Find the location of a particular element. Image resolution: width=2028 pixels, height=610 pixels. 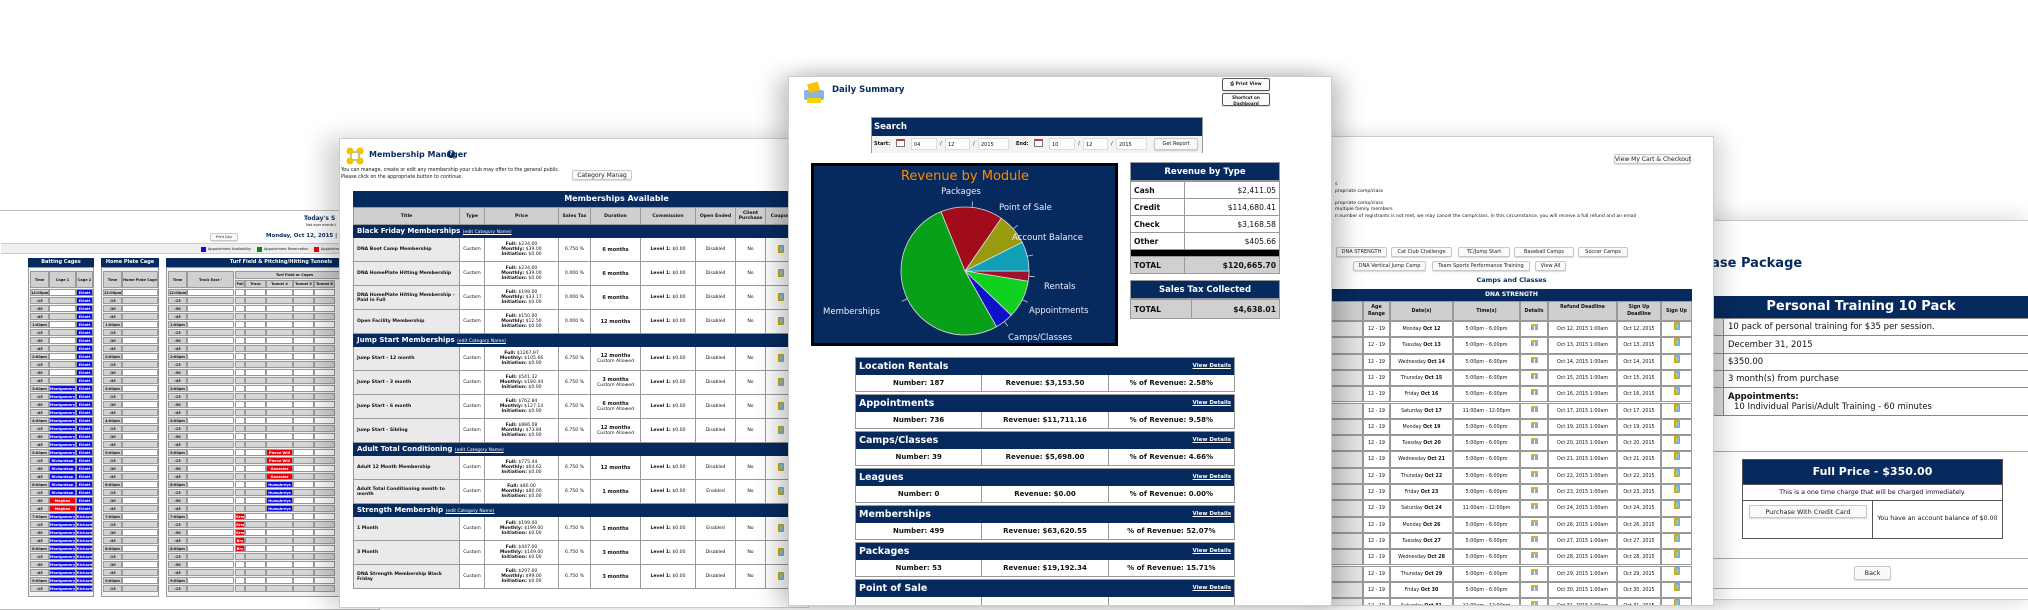

end-calendar-icon is located at coordinates (1038, 143).